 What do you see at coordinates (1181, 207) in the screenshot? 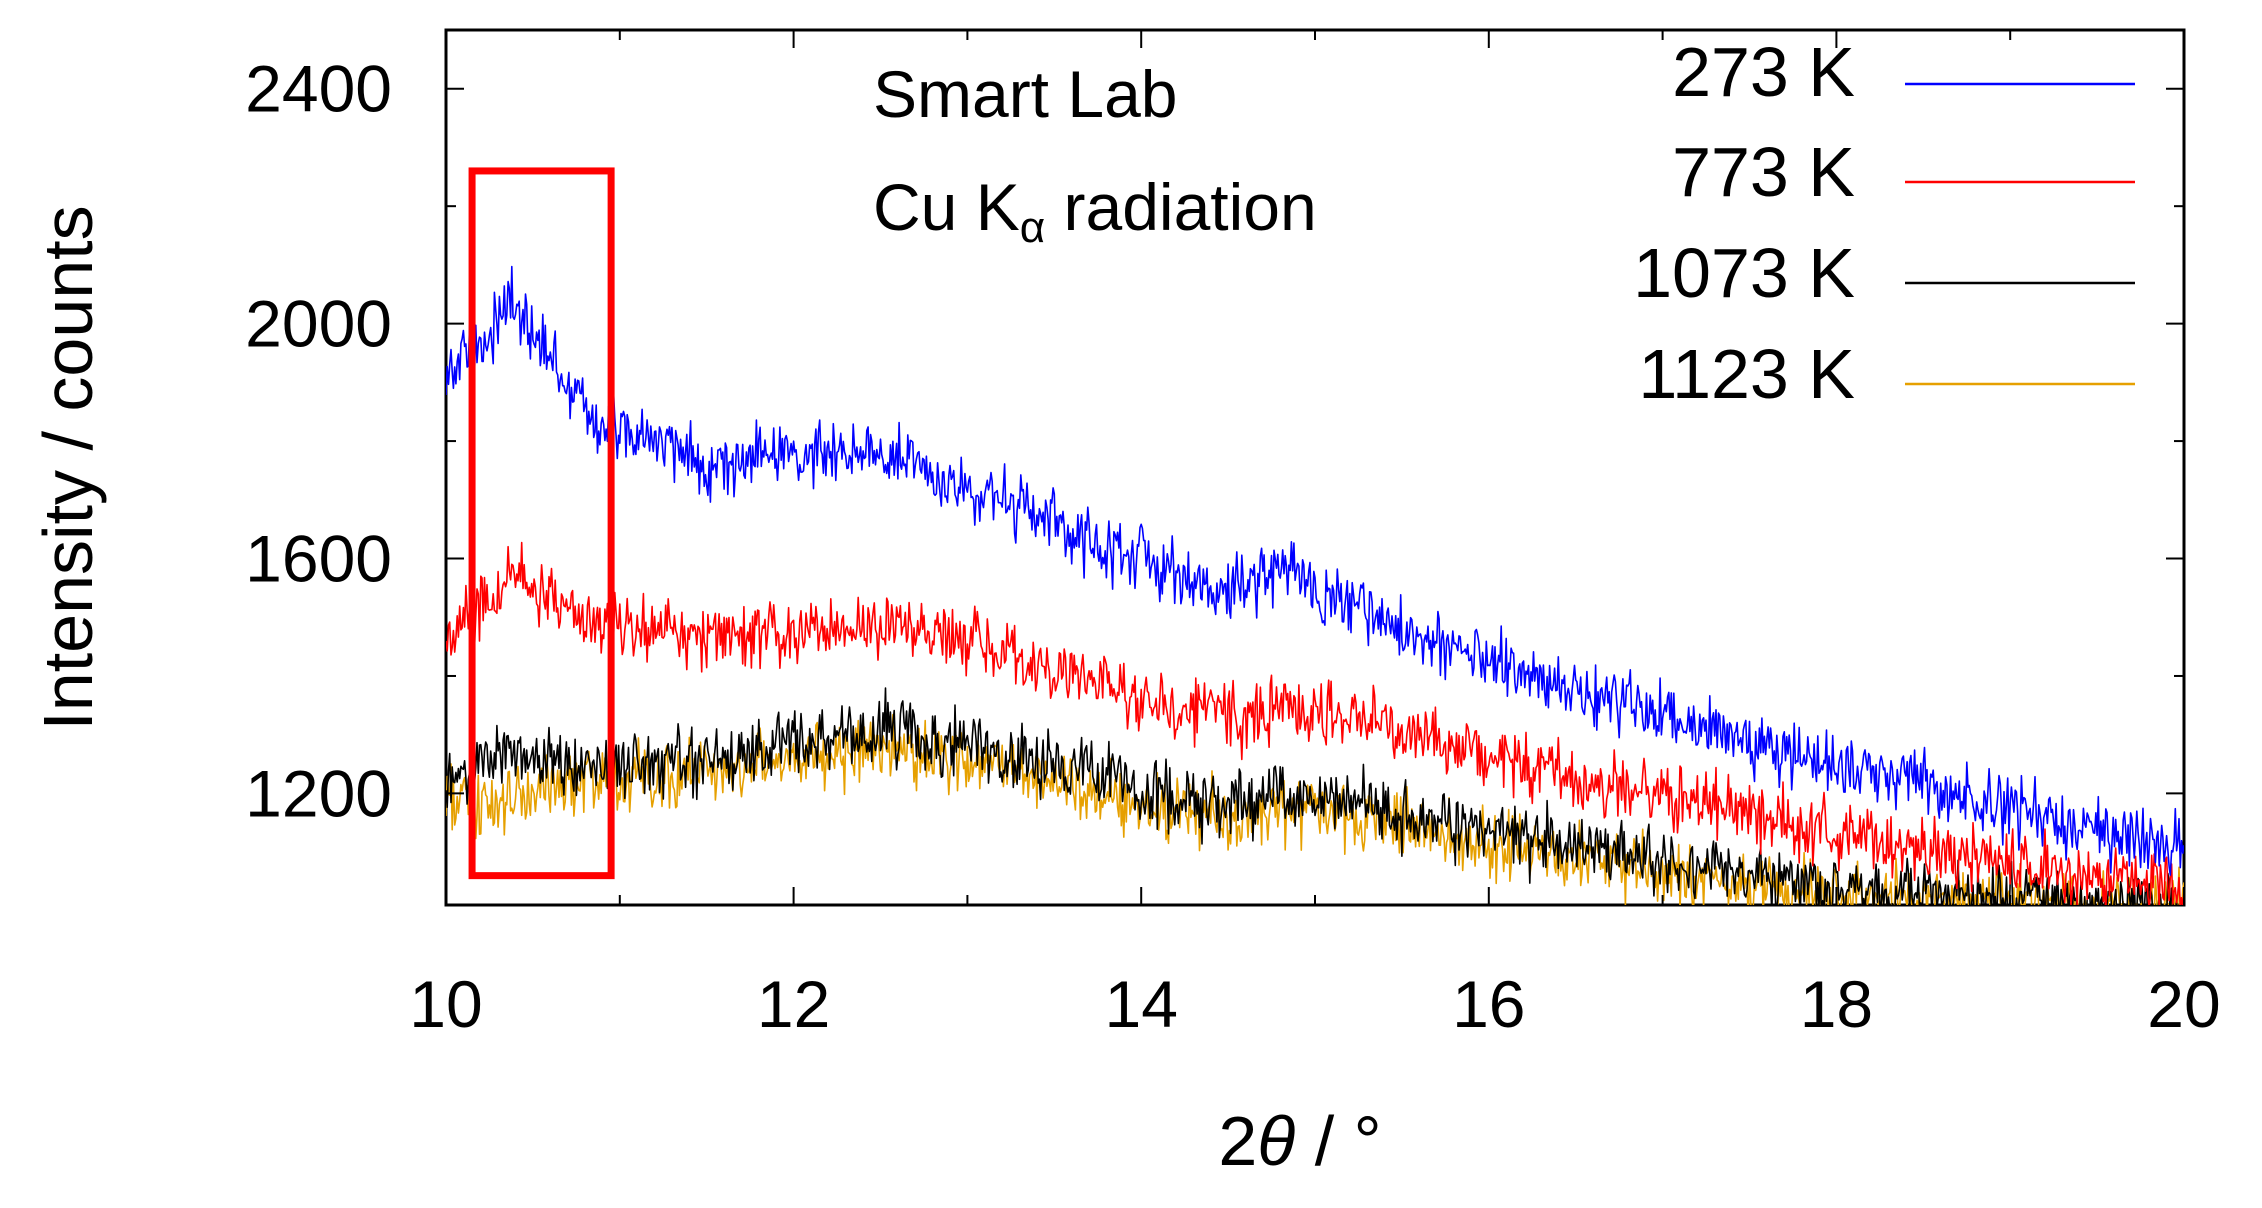
I see `annotation-radiation-suffix: radiation` at bounding box center [1181, 207].